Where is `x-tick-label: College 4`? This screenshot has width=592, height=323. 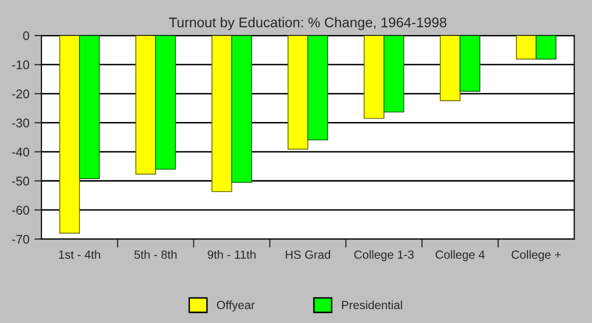 x-tick-label: College 4 is located at coordinates (460, 256).